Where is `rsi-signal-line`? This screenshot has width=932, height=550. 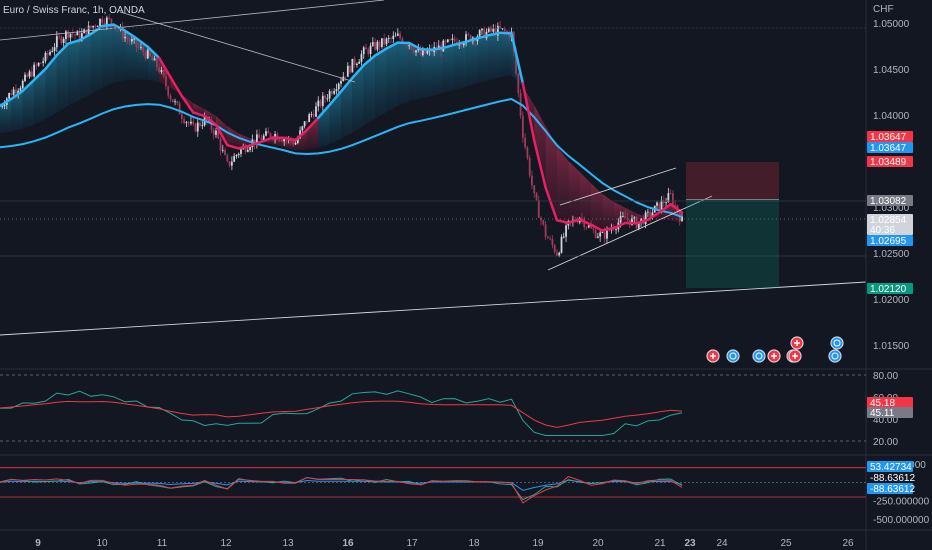 rsi-signal-line is located at coordinates (341, 414).